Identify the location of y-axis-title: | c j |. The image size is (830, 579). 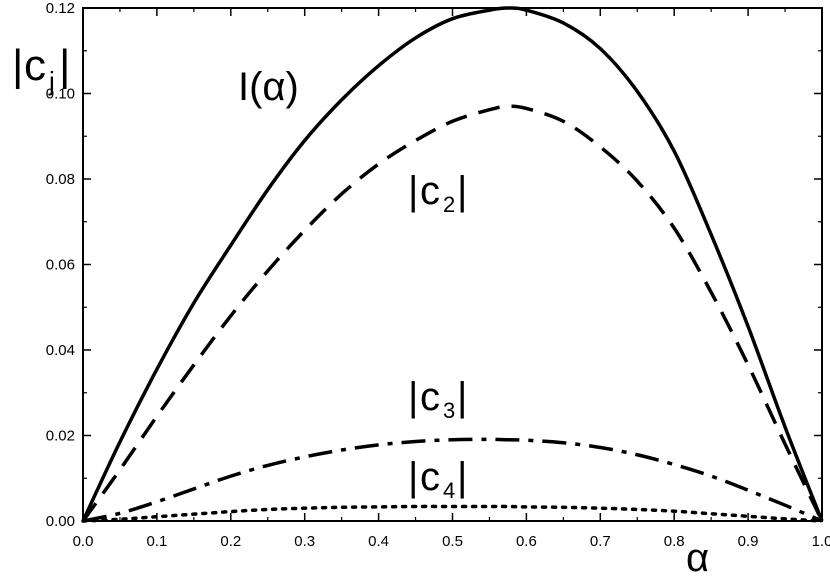
(41, 68).